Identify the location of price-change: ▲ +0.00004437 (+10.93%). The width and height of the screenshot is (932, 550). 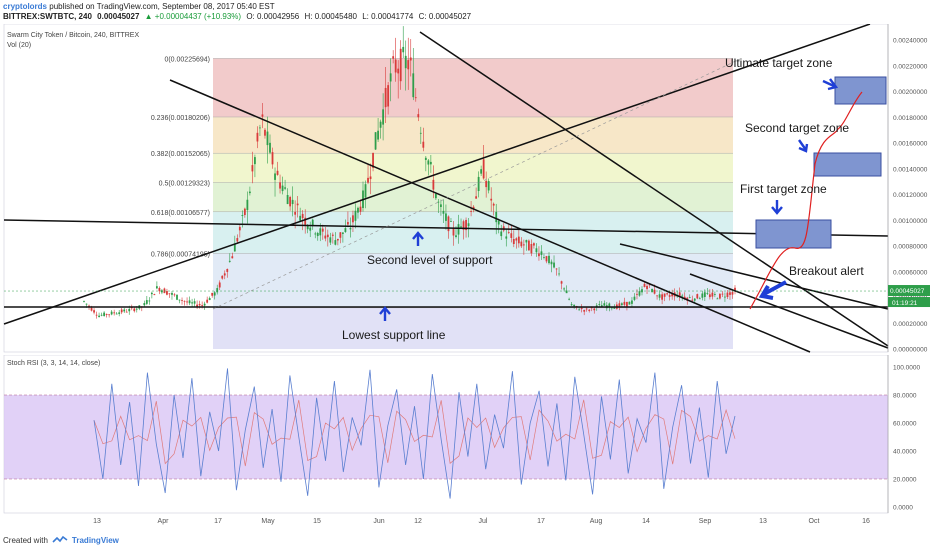
(193, 16).